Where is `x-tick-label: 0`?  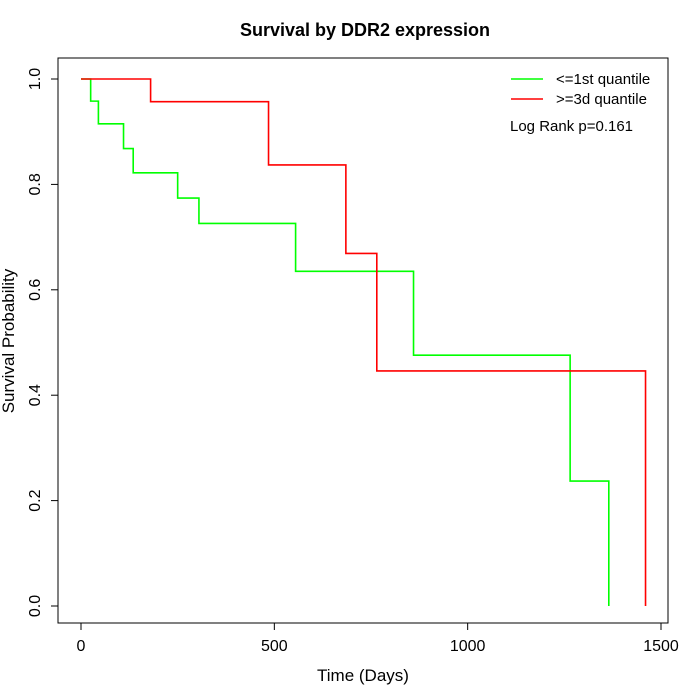 x-tick-label: 0 is located at coordinates (81, 646).